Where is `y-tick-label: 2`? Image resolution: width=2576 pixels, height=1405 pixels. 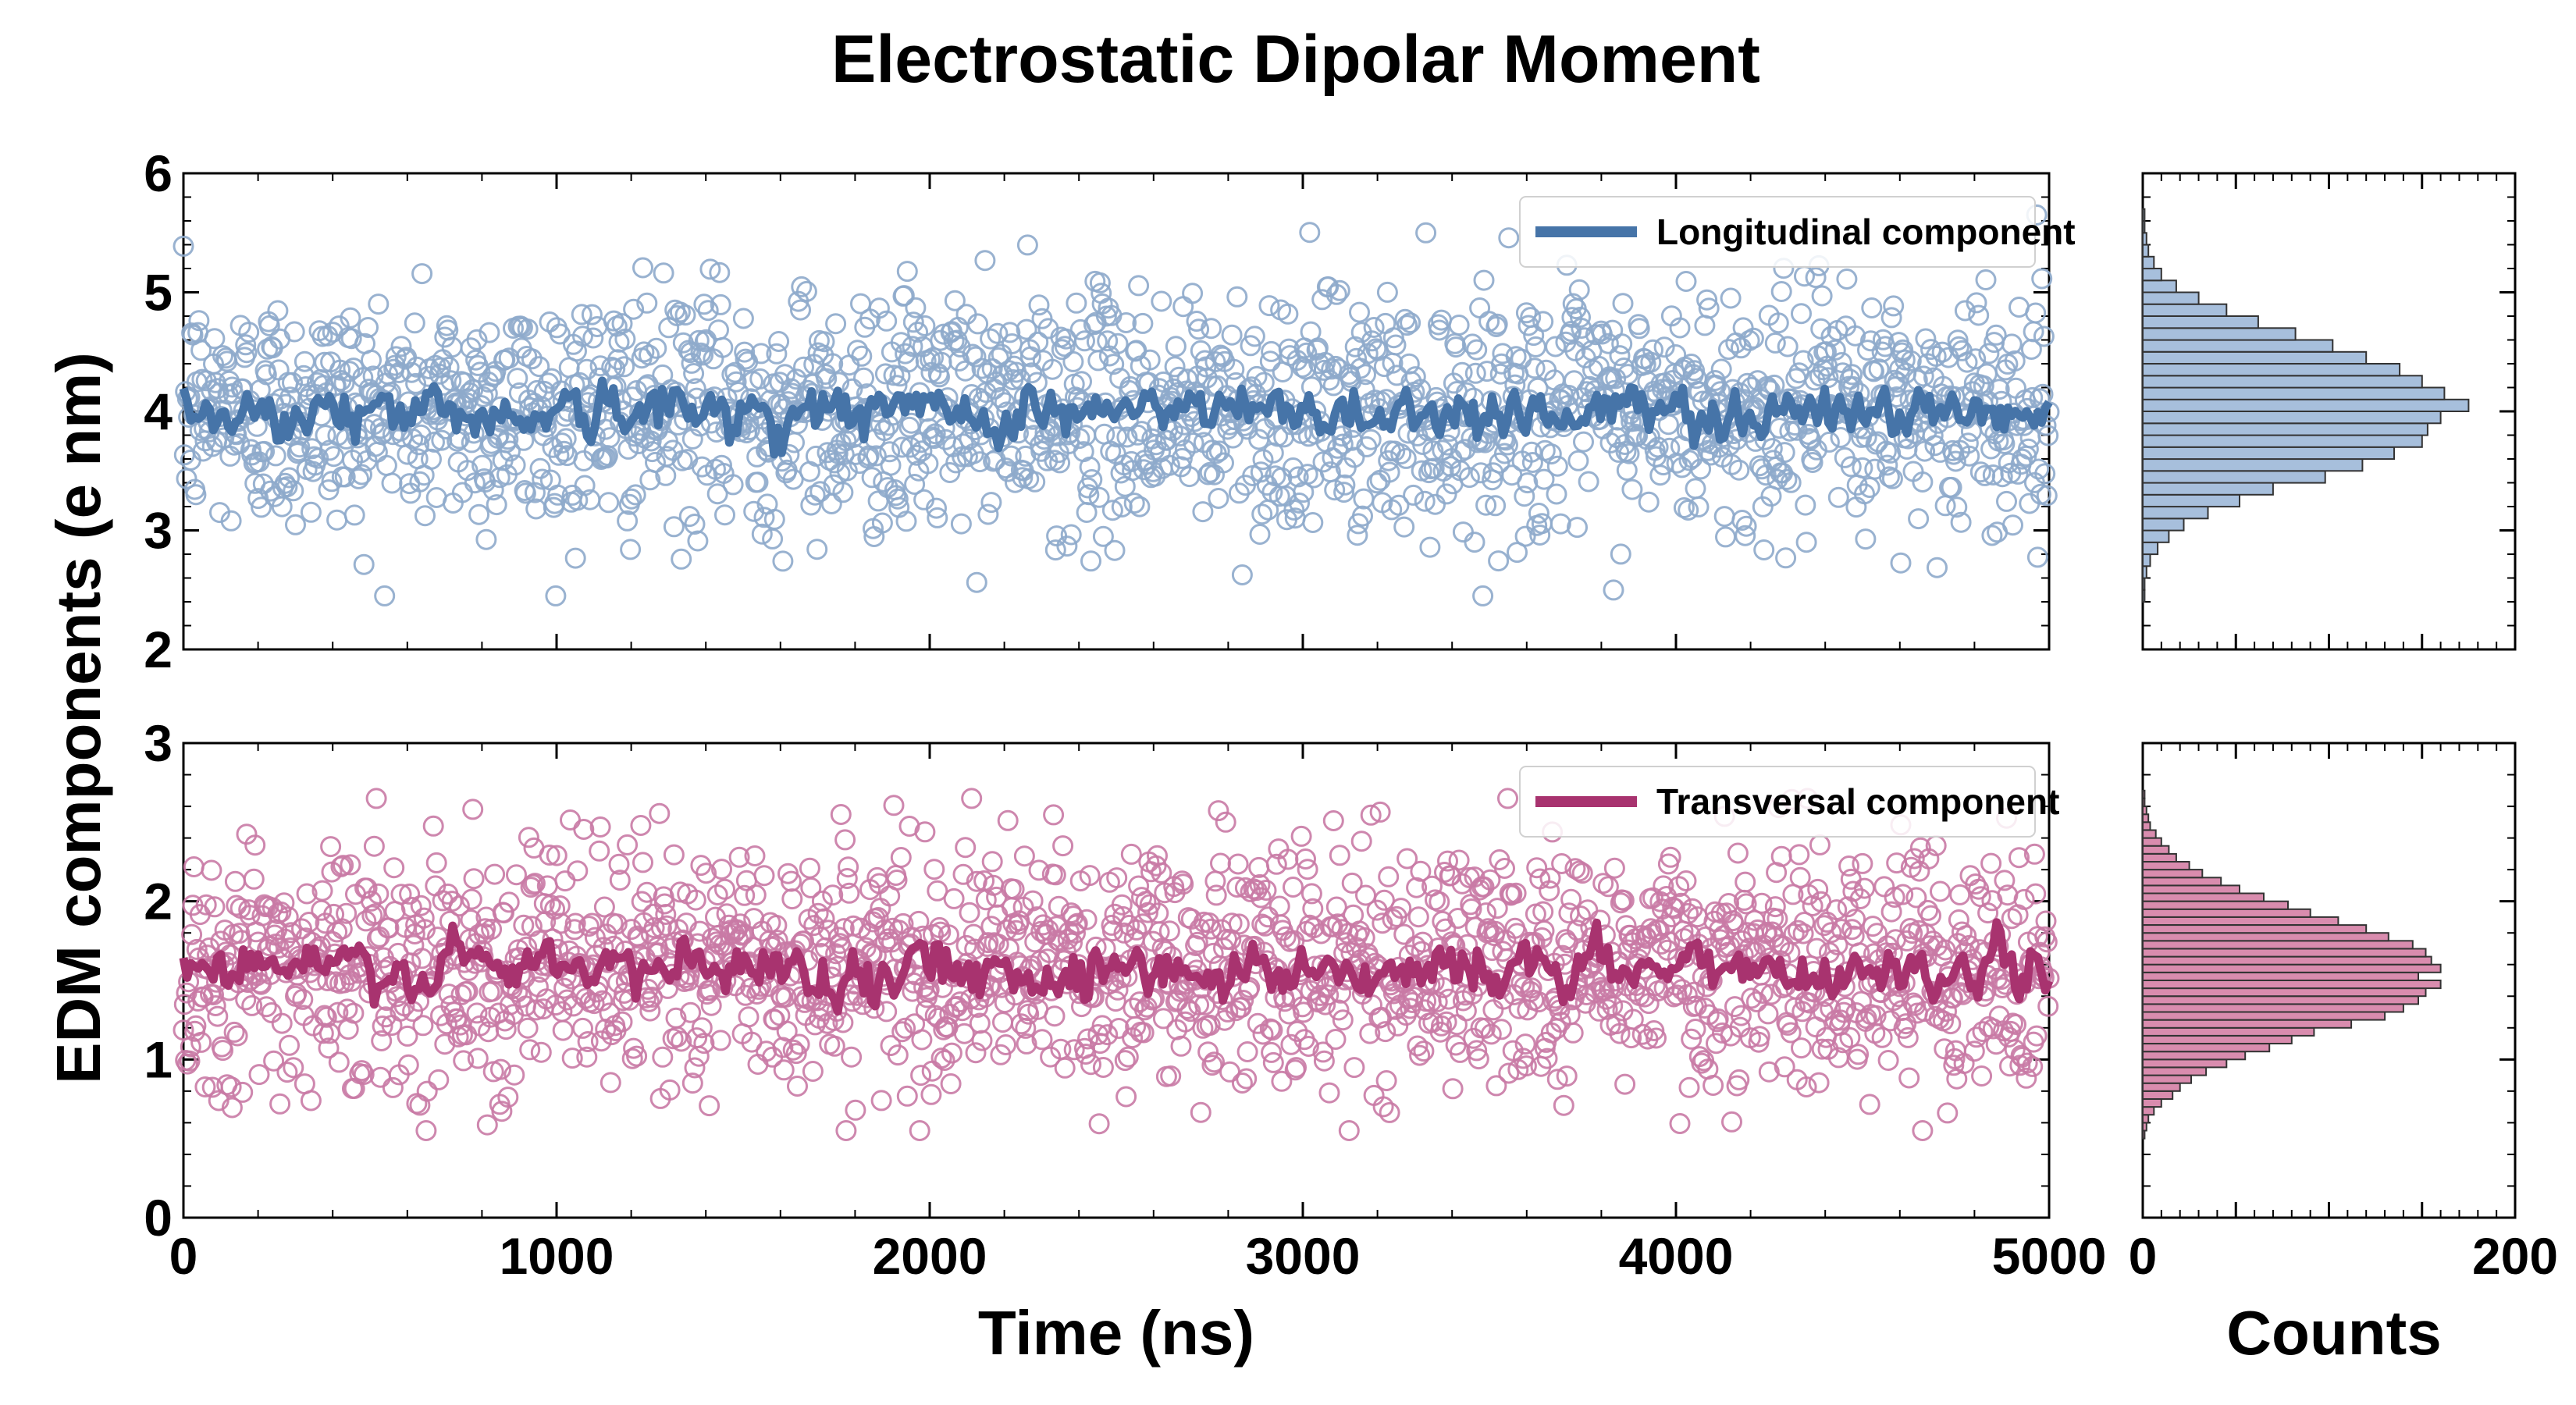
y-tick-label: 2 is located at coordinates (158, 901).